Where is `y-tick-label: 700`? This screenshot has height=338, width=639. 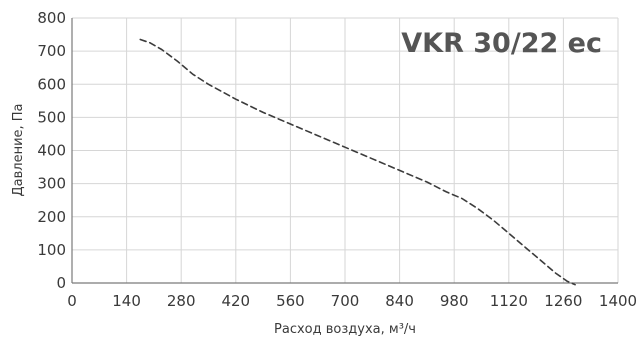
y-tick-label: 700 is located at coordinates (51, 51).